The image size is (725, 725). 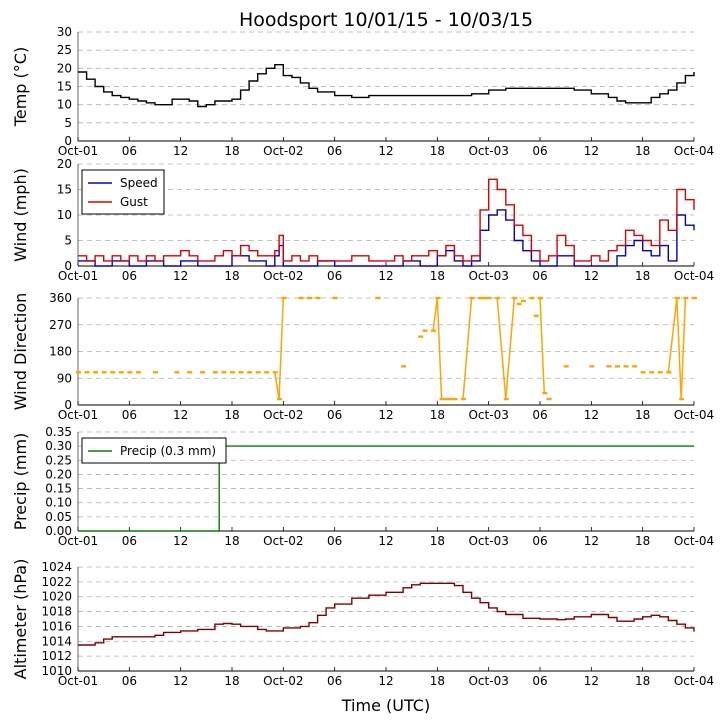 I want to click on precip-ytick-label: 0.15, so click(x=58, y=489).